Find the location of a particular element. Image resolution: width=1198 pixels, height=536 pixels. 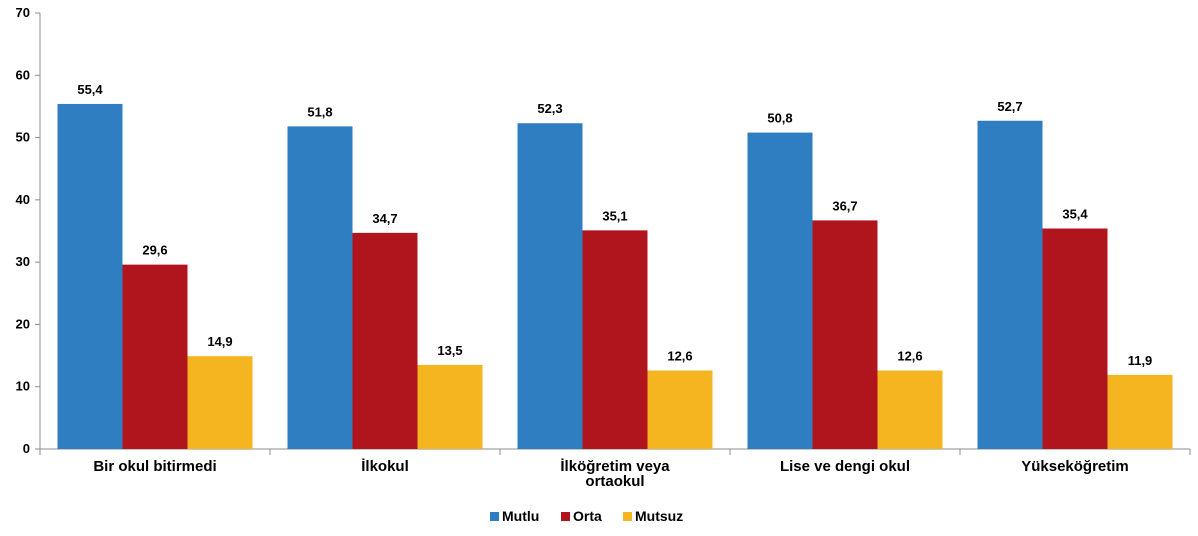

y-tick-label: 0 is located at coordinates (26, 448).